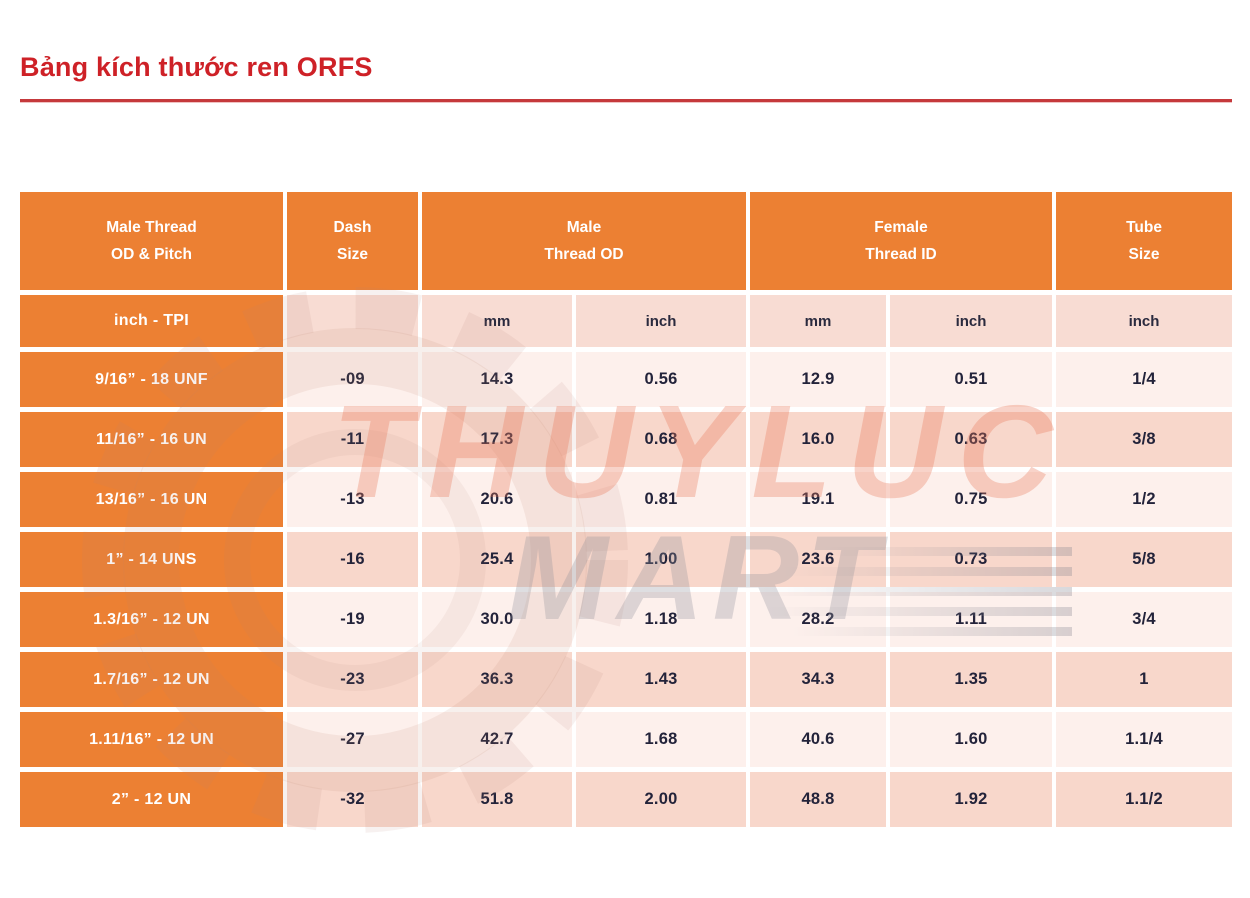 This screenshot has height=898, width=1250. What do you see at coordinates (901, 228) in the screenshot?
I see `header-line: Female` at bounding box center [901, 228].